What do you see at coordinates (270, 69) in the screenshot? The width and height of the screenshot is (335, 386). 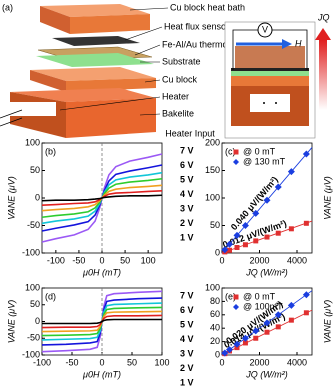 I see `schematic-sensor` at bounding box center [270, 69].